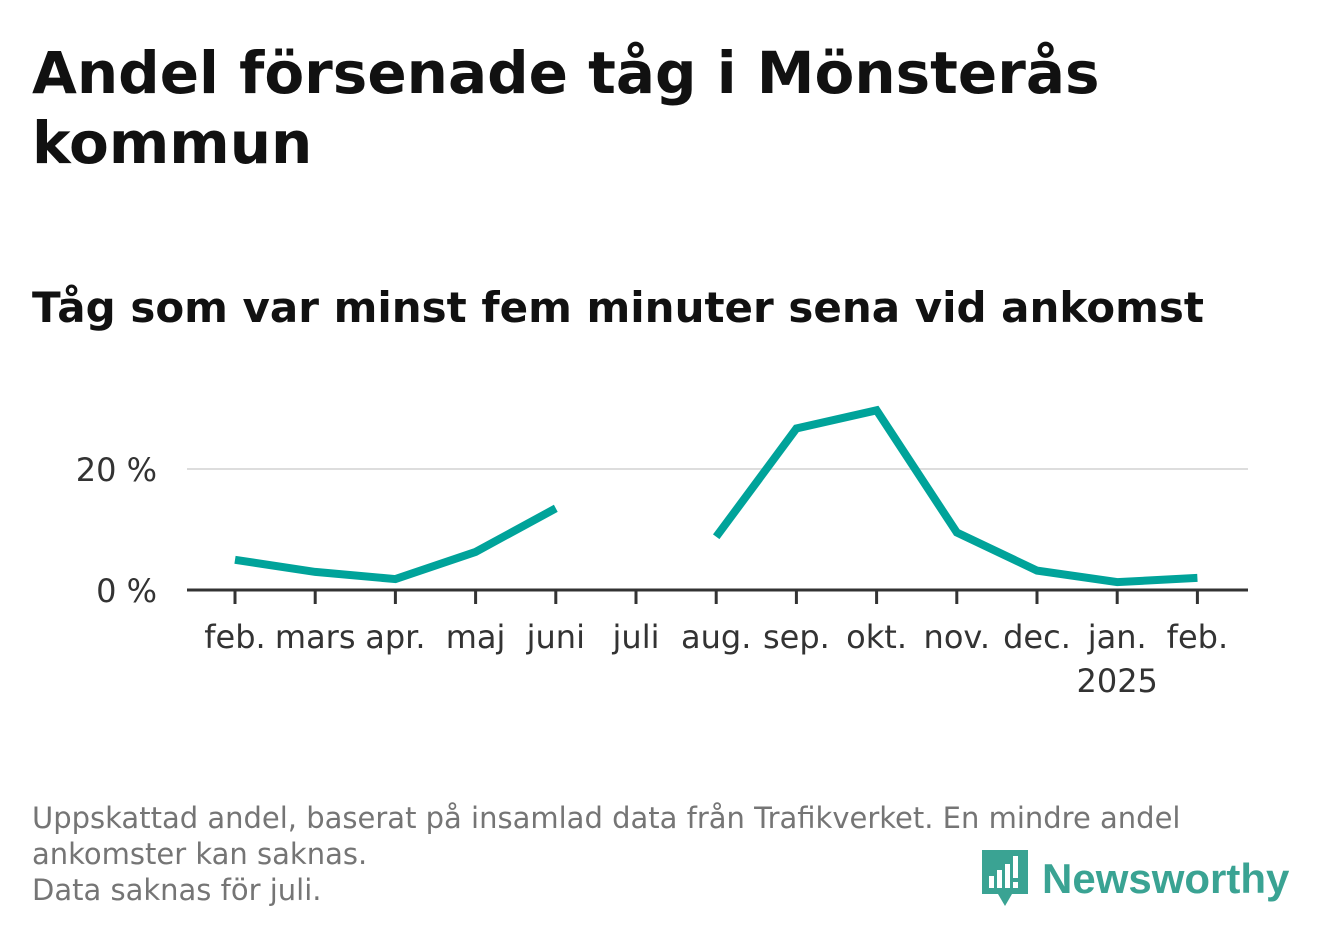 The width and height of the screenshot is (1322, 939). What do you see at coordinates (395, 637) in the screenshot?
I see `x-tick-label: apr.` at bounding box center [395, 637].